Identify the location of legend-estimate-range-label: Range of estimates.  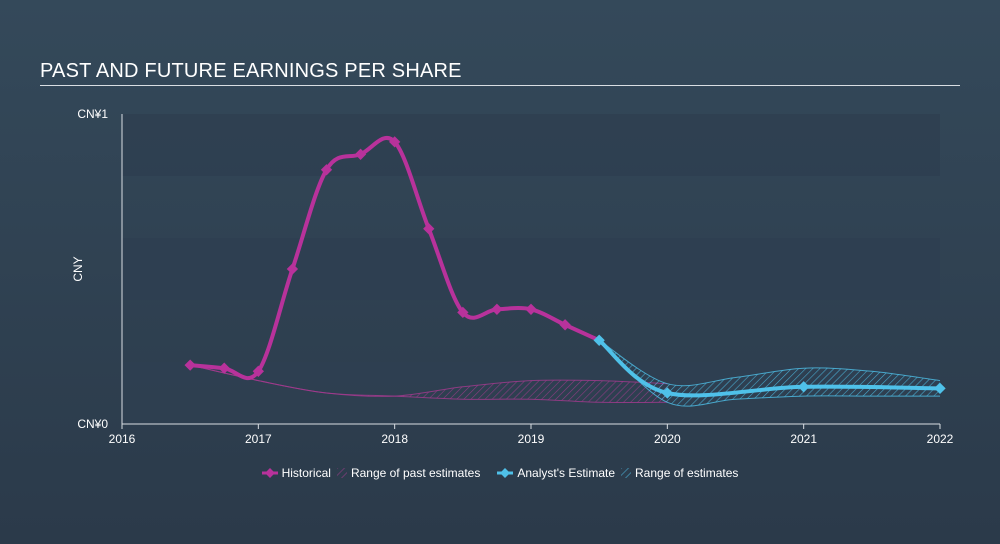
(687, 473).